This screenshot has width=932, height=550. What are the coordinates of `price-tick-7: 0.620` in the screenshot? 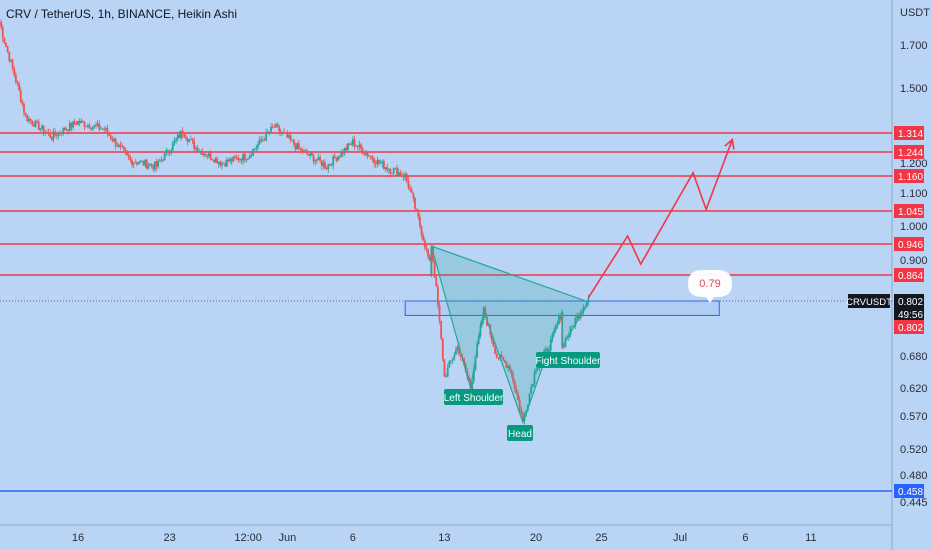 It's located at (914, 389).